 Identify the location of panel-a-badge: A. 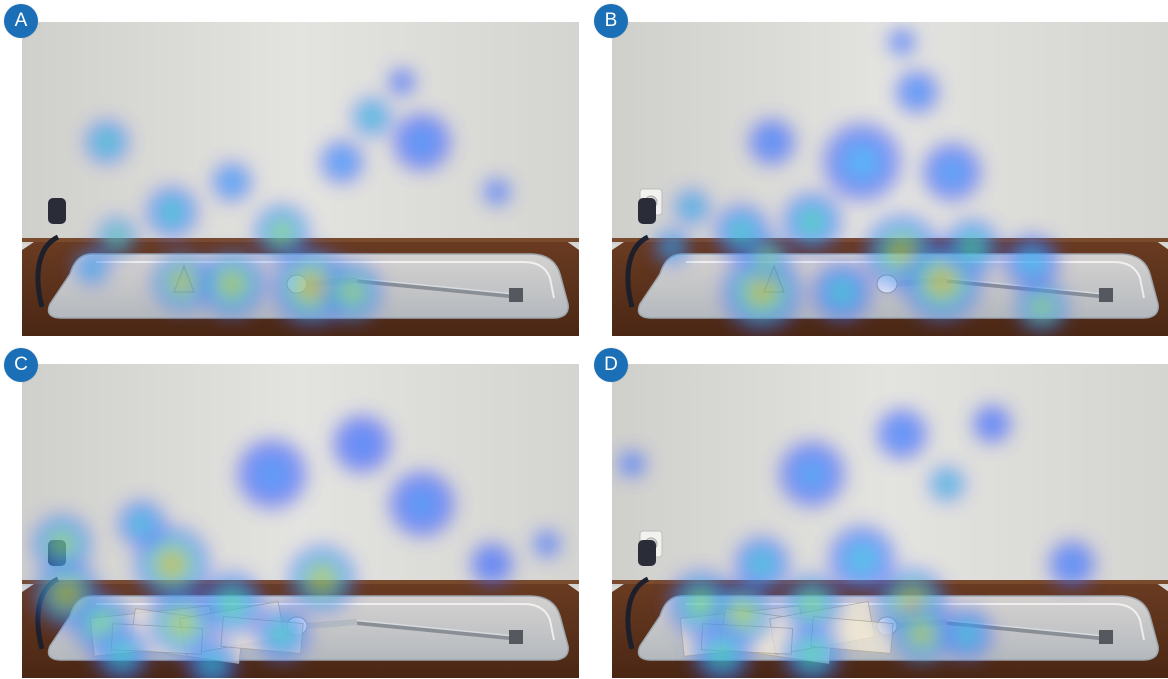
(21, 21).